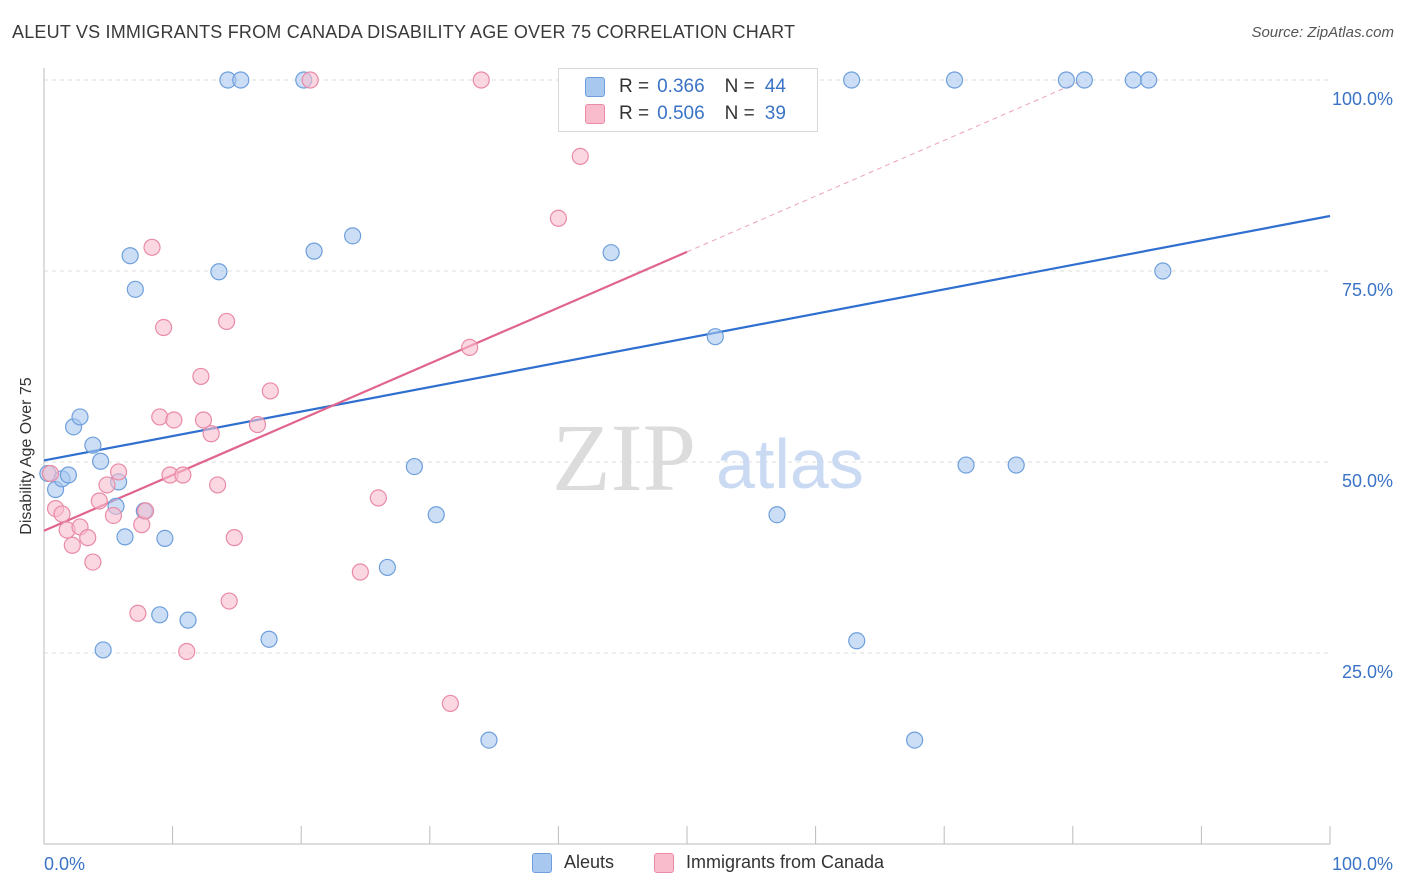  Describe the element at coordinates (785, 862) in the screenshot. I see `bottom-legend-label: Immigrants from Canada` at that location.